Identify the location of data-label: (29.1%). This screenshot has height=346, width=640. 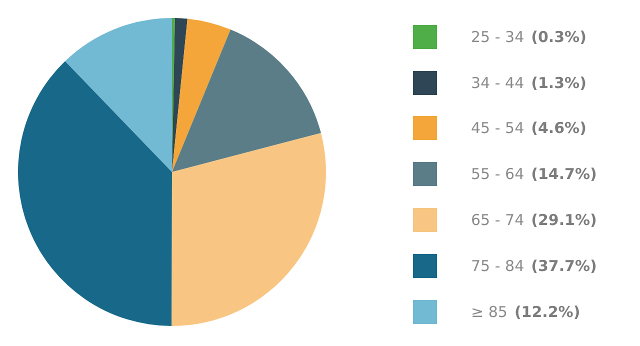
(564, 220).